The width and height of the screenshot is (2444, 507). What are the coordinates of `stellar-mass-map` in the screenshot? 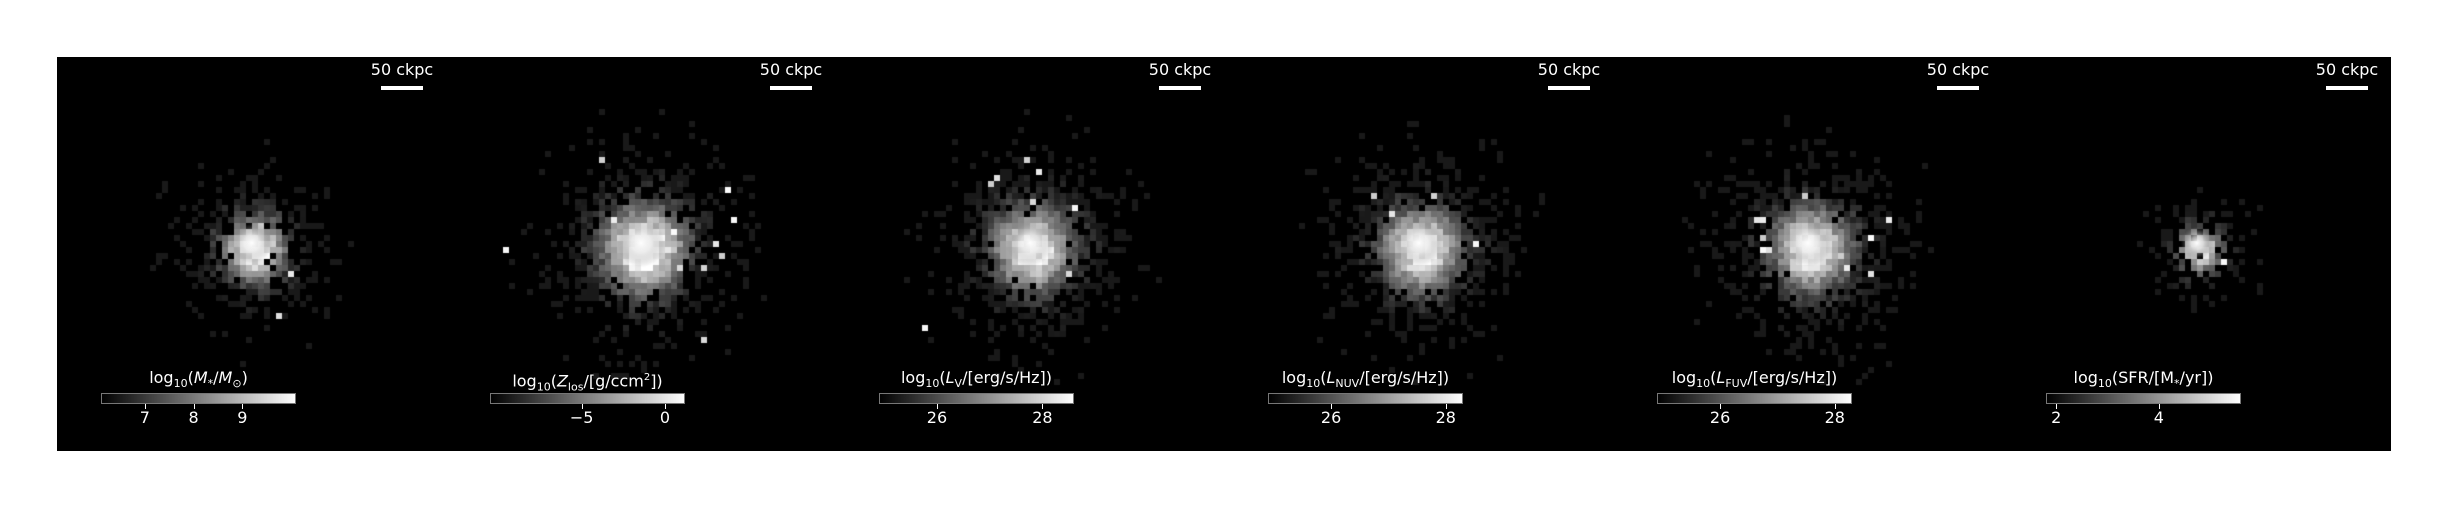 It's located at (251, 254).